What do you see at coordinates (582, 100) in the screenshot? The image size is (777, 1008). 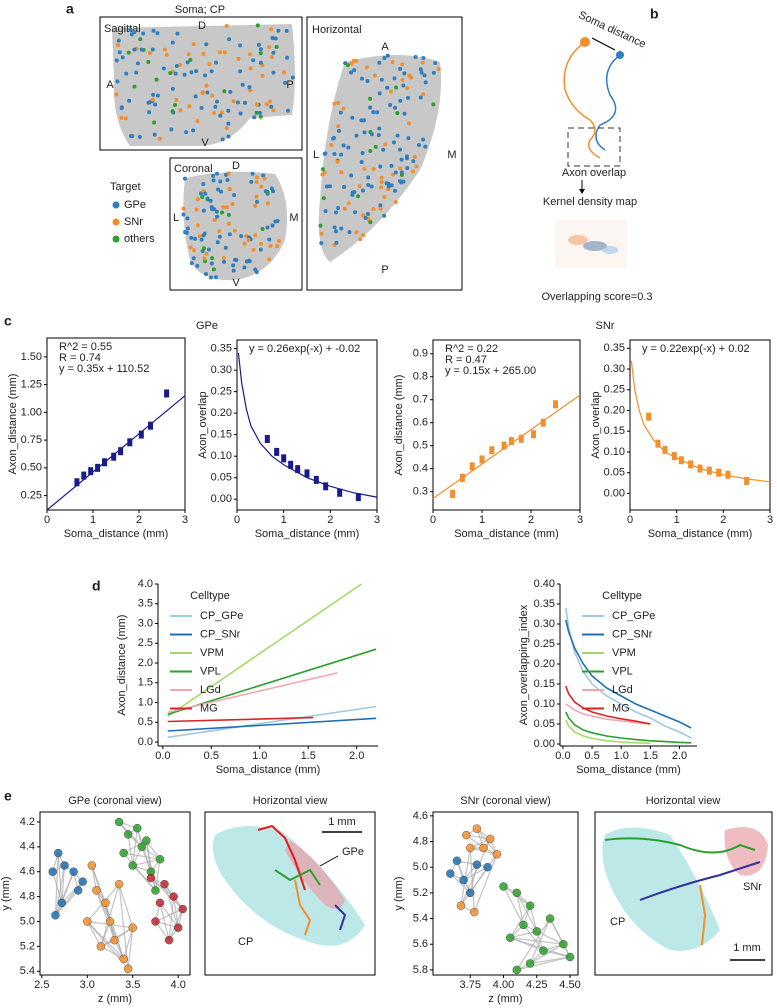 I see `neuron-axon` at bounding box center [582, 100].